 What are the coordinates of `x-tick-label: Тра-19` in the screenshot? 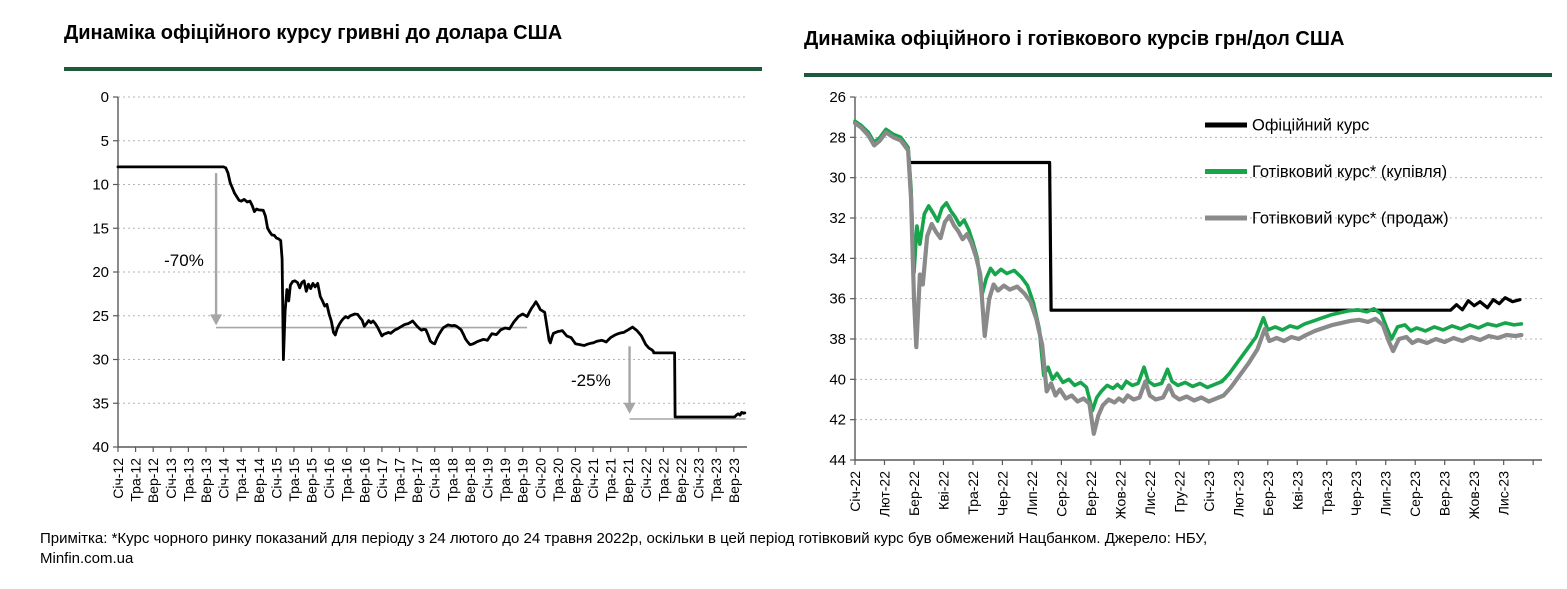 It's located at (505, 480).